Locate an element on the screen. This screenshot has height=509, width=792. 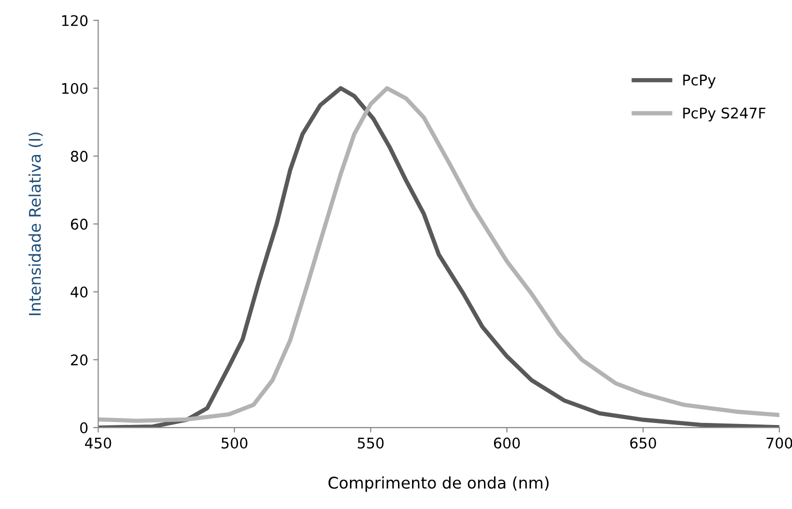
y-tick-label: 60 is located at coordinates (79, 224).